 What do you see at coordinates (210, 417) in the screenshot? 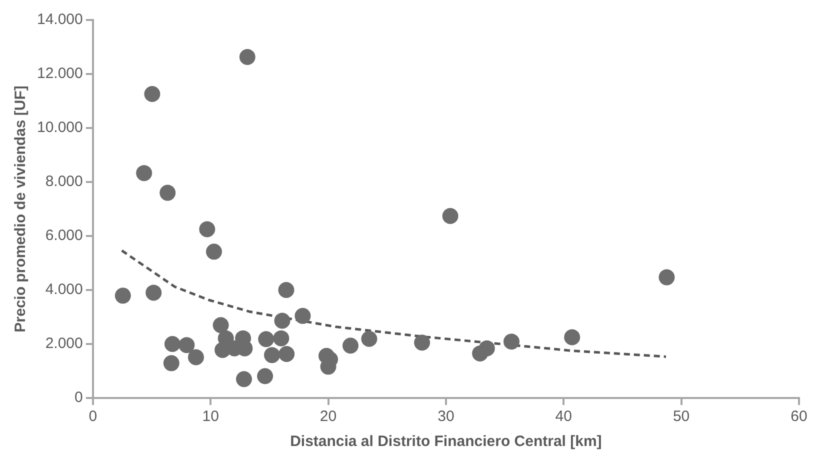
I see `x-tick-label: 10` at bounding box center [210, 417].